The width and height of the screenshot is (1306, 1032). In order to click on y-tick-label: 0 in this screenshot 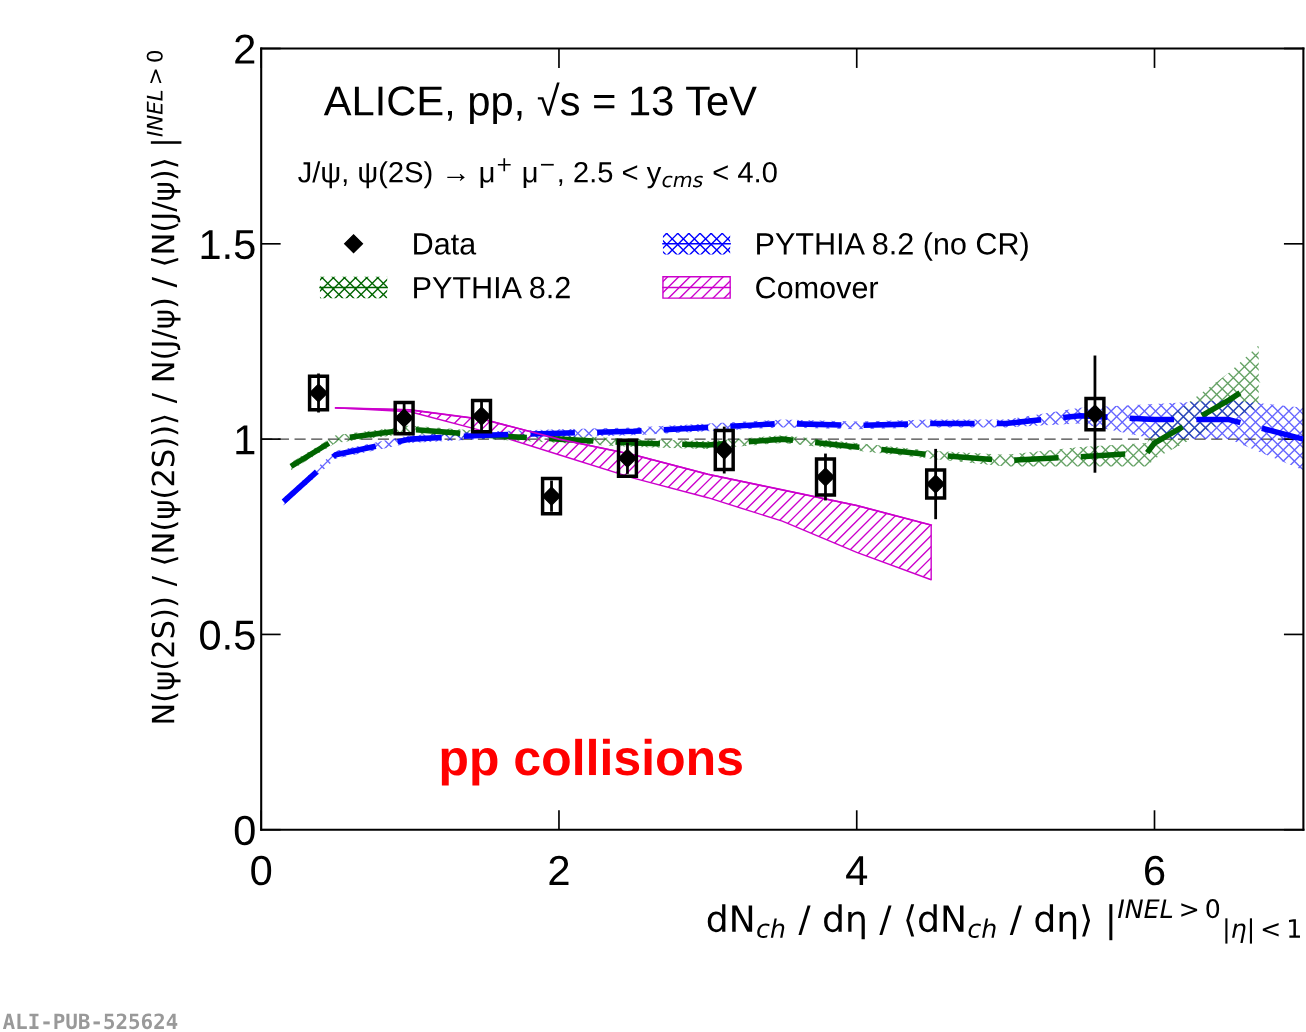, I will do `click(244, 830)`.